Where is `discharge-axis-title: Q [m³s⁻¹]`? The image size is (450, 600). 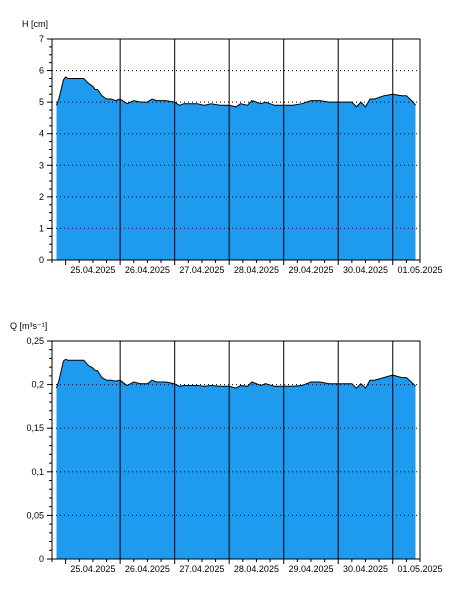
discharge-axis-title: Q [m³s⁻¹] is located at coordinates (28, 326).